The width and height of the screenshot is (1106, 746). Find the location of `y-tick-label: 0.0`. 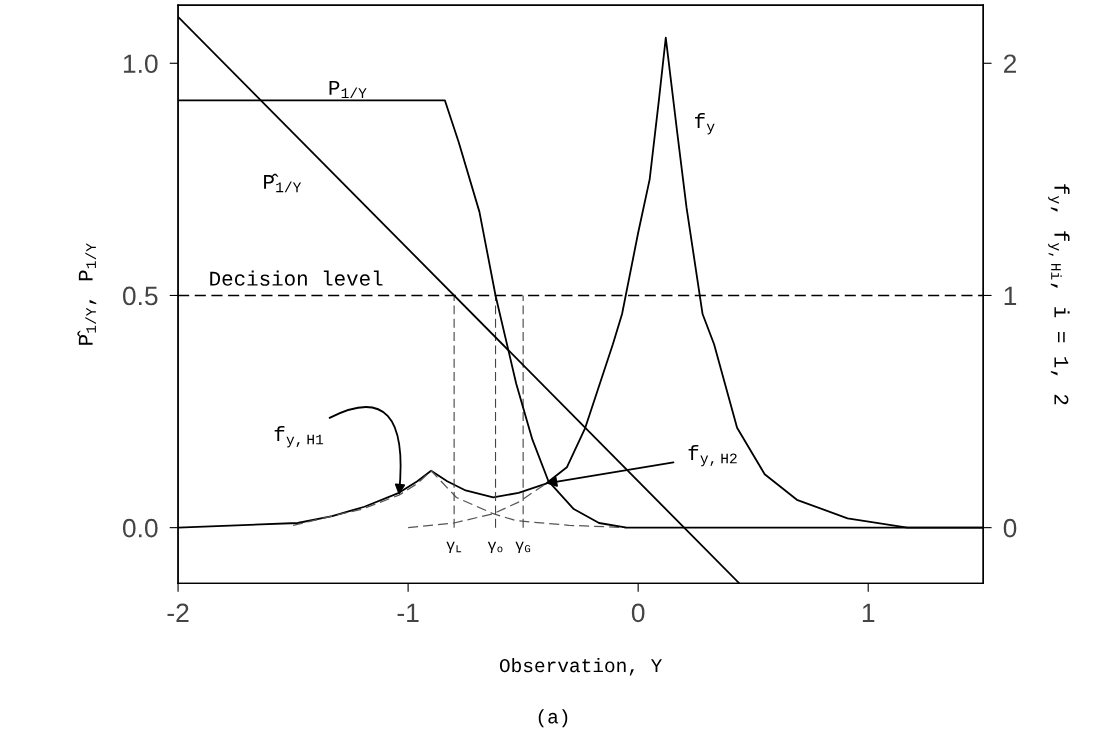

y-tick-label: 0.0 is located at coordinates (140, 528).